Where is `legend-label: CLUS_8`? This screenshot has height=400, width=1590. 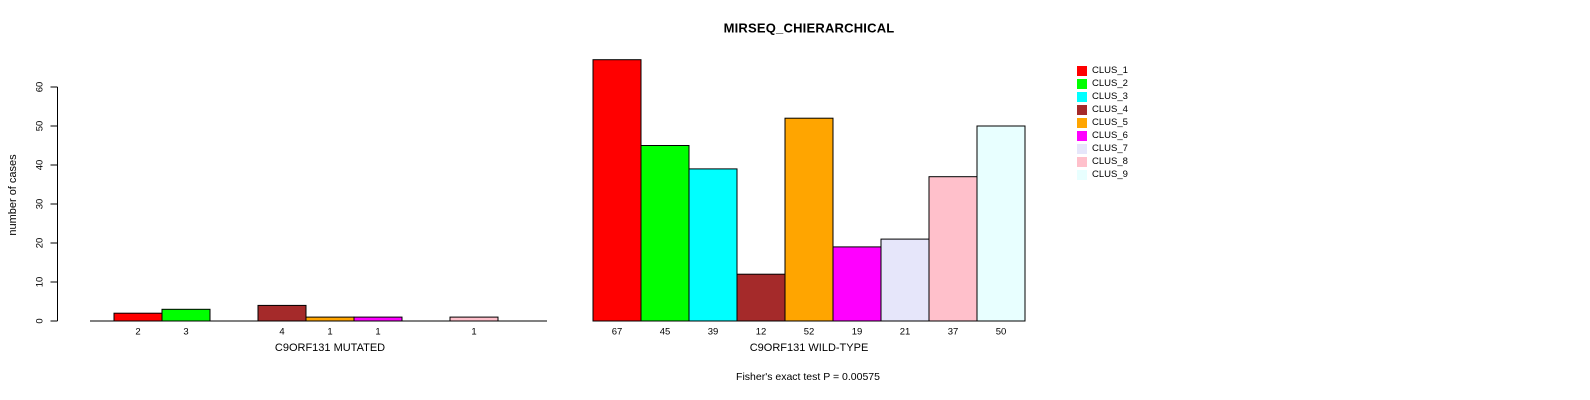
legend-label: CLUS_8 is located at coordinates (1110, 161).